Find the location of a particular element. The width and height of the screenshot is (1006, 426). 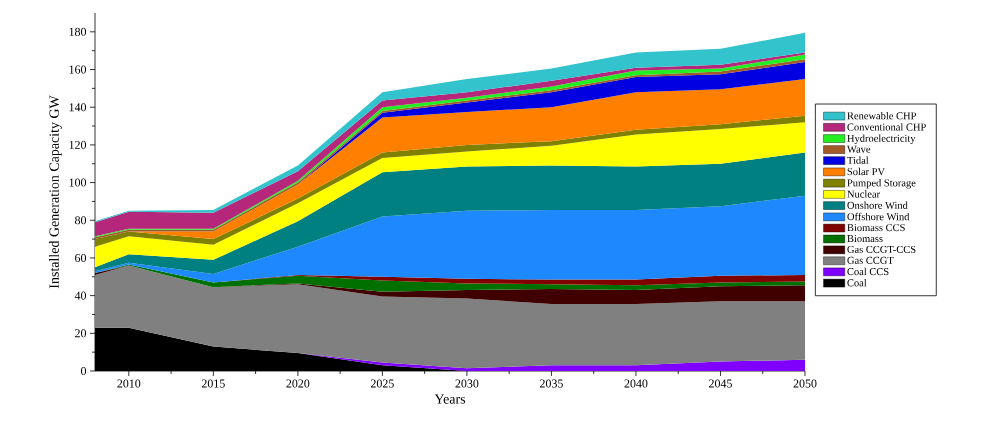

legend-label: Wave is located at coordinates (858, 149).